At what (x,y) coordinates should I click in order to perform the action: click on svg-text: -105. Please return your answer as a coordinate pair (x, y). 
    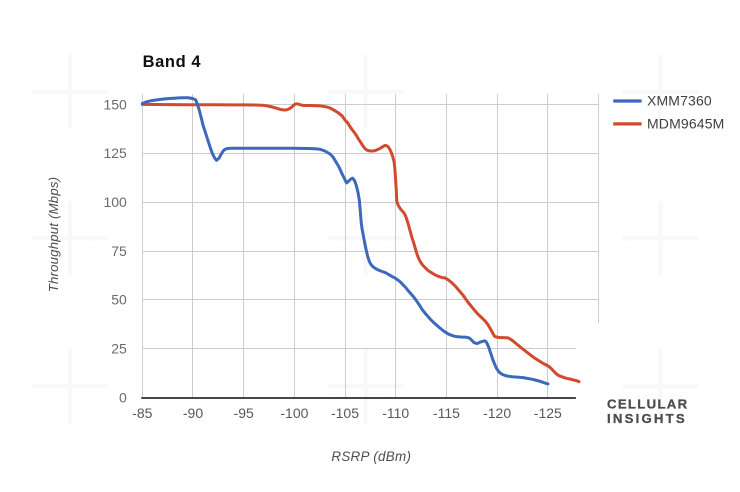
    Looking at the image, I should click on (345, 413).